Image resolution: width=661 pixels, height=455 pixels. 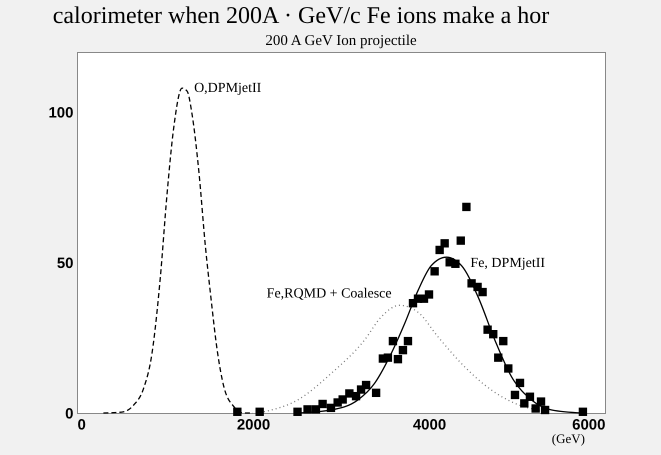 What do you see at coordinates (329, 294) in the screenshot?
I see `series-label: Fe,RQMD + Coalesce` at bounding box center [329, 294].